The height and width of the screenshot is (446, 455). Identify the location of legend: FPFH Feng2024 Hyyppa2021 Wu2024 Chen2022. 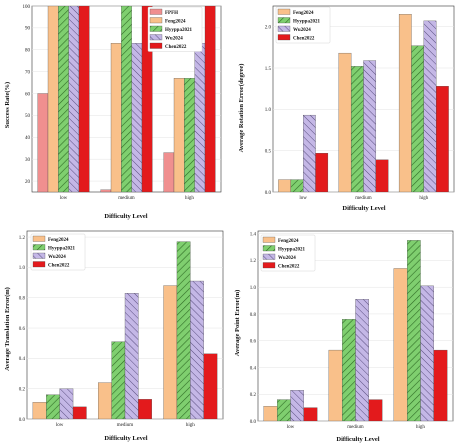
(175, 29).